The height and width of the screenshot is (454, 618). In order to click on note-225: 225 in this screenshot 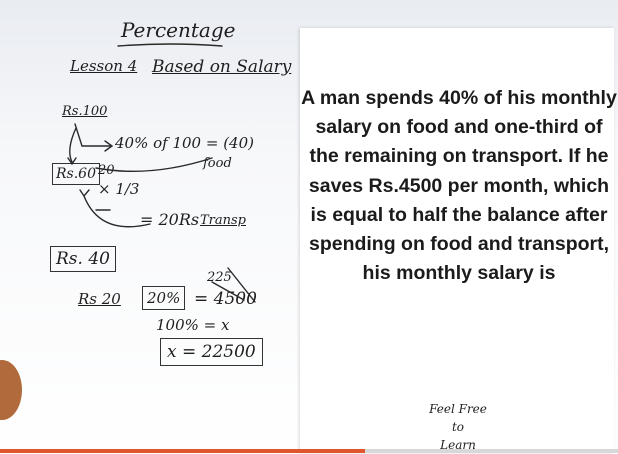, I will do `click(219, 277)`.